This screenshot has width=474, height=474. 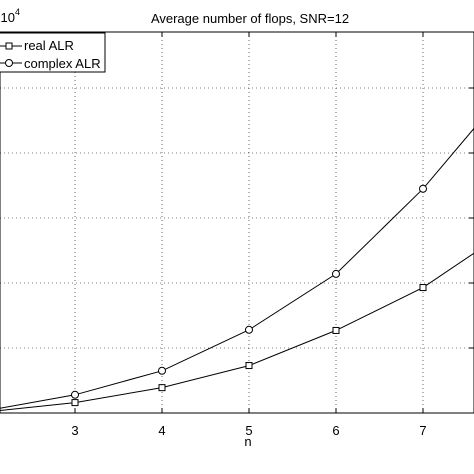 I want to click on x-tick-label-5: 5, so click(x=248, y=430).